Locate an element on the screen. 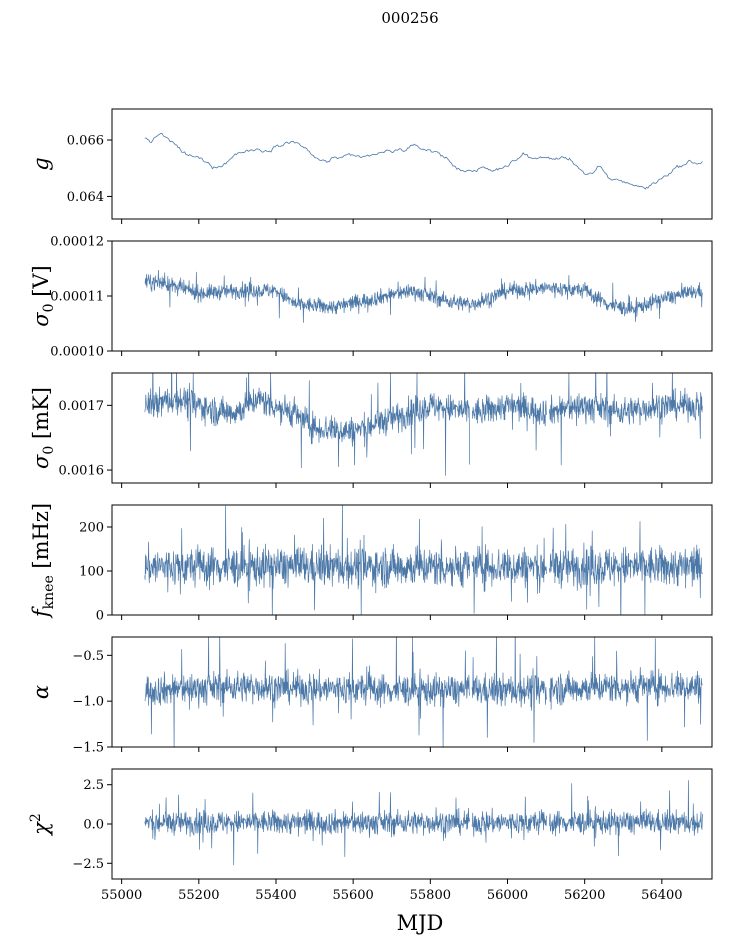 The width and height of the screenshot is (741, 944). y-axis-label: χ2 is located at coordinates (40, 825).